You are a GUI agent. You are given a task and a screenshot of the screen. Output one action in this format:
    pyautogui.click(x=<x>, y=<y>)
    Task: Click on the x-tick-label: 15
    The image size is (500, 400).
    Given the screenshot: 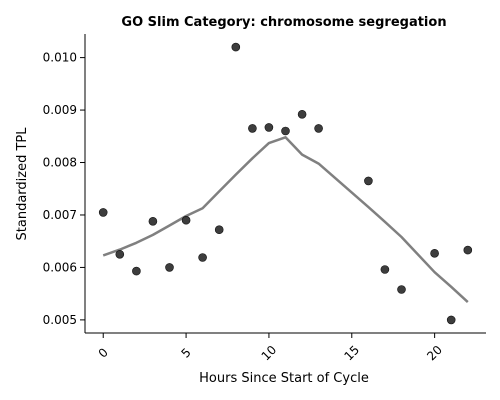 What is the action you would take?
    pyautogui.click(x=351, y=353)
    